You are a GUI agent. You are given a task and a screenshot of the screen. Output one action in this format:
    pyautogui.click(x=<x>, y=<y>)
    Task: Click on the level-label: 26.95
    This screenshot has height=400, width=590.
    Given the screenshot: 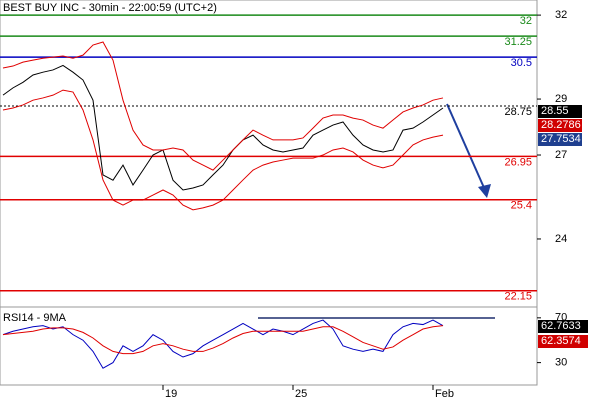 What is the action you would take?
    pyautogui.click(x=518, y=162)
    